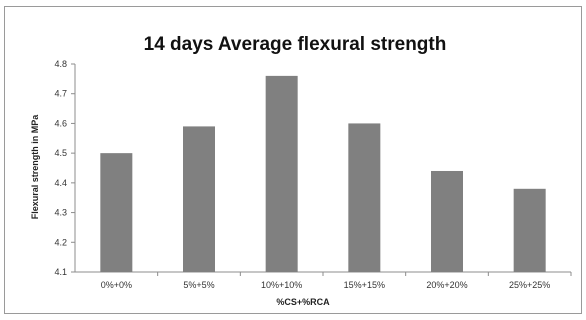 This screenshot has width=586, height=320. Describe the element at coordinates (35, 167) in the screenshot. I see `y-axis-label: Flexural strength in MPa` at that location.